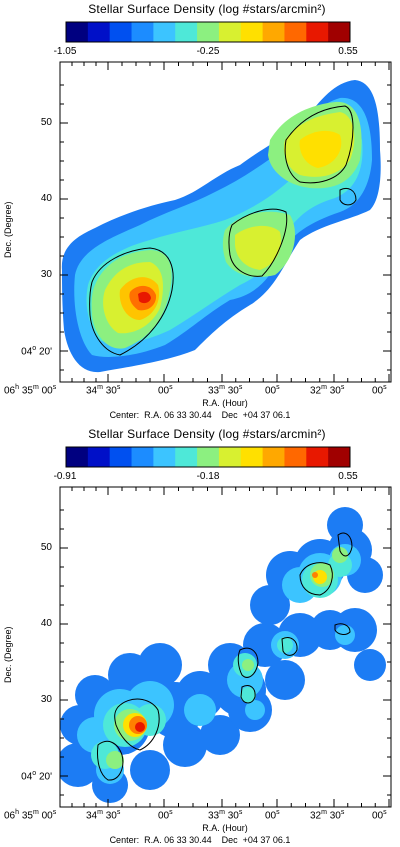  What do you see at coordinates (65, 476) in the screenshot?
I see `colorbar-tick-label: -0.91` at bounding box center [65, 476].